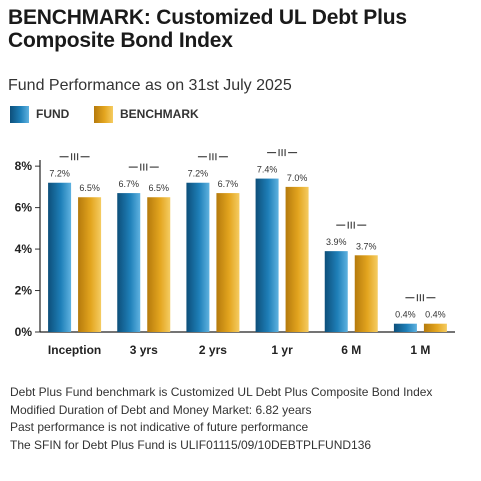 This screenshot has width=481, height=481. Describe the element at coordinates (128, 184) in the screenshot. I see `data-label-fund-1: 6.7%` at that location.